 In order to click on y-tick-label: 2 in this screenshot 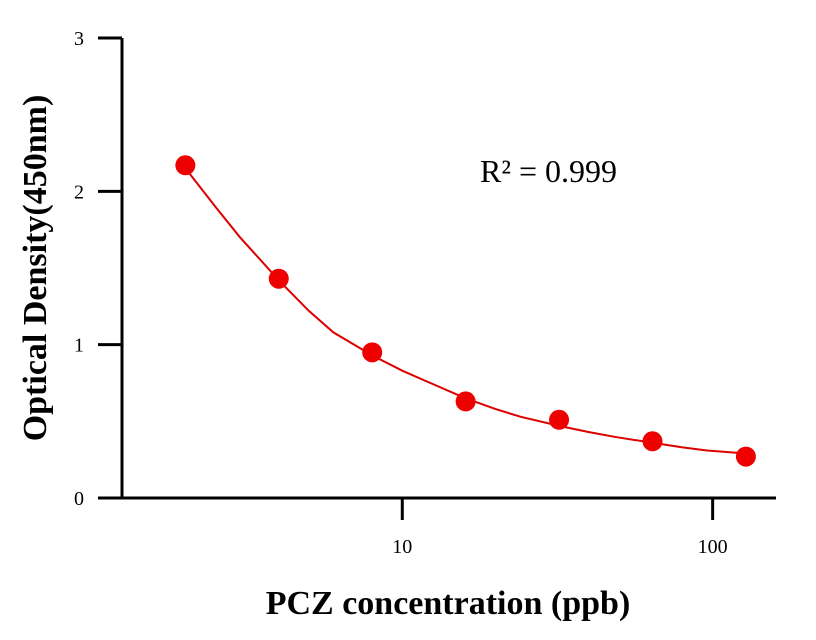, I will do `click(79, 192)`.